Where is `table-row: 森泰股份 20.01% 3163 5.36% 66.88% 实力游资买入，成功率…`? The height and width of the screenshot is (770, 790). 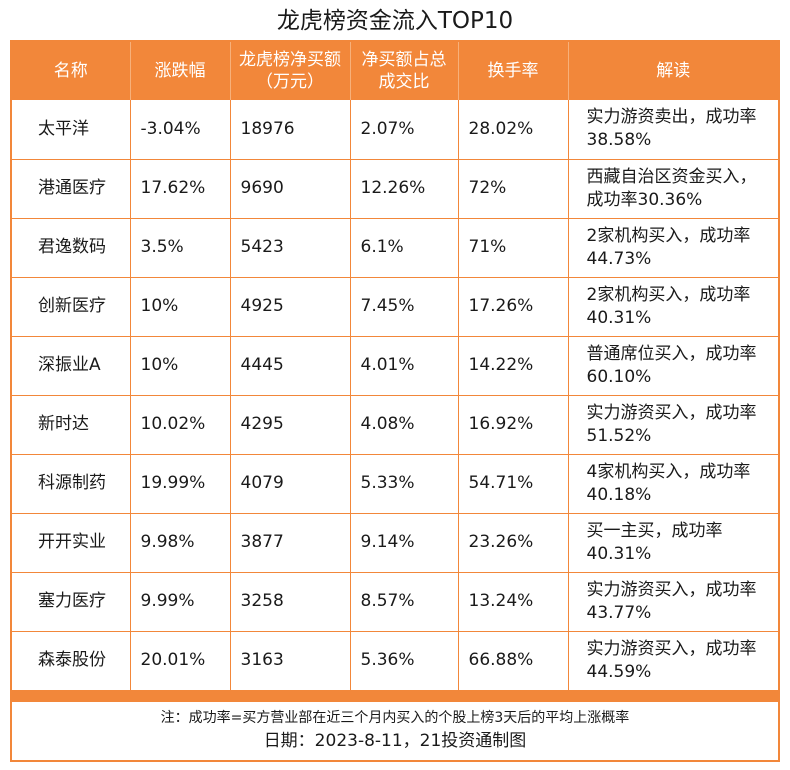
table-row: 森泰股份 20.01% 3163 5.36% 66.88% 实力游资买入，成功率… is located at coordinates (395, 661).